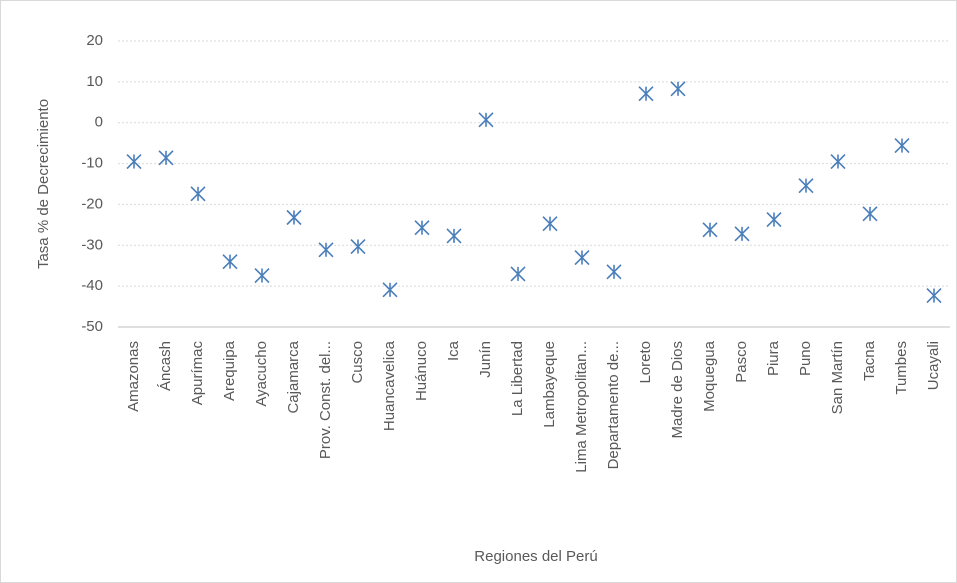 This screenshot has width=957, height=583. What do you see at coordinates (229, 370) in the screenshot?
I see `x-tick-label: Arequipa` at bounding box center [229, 370].